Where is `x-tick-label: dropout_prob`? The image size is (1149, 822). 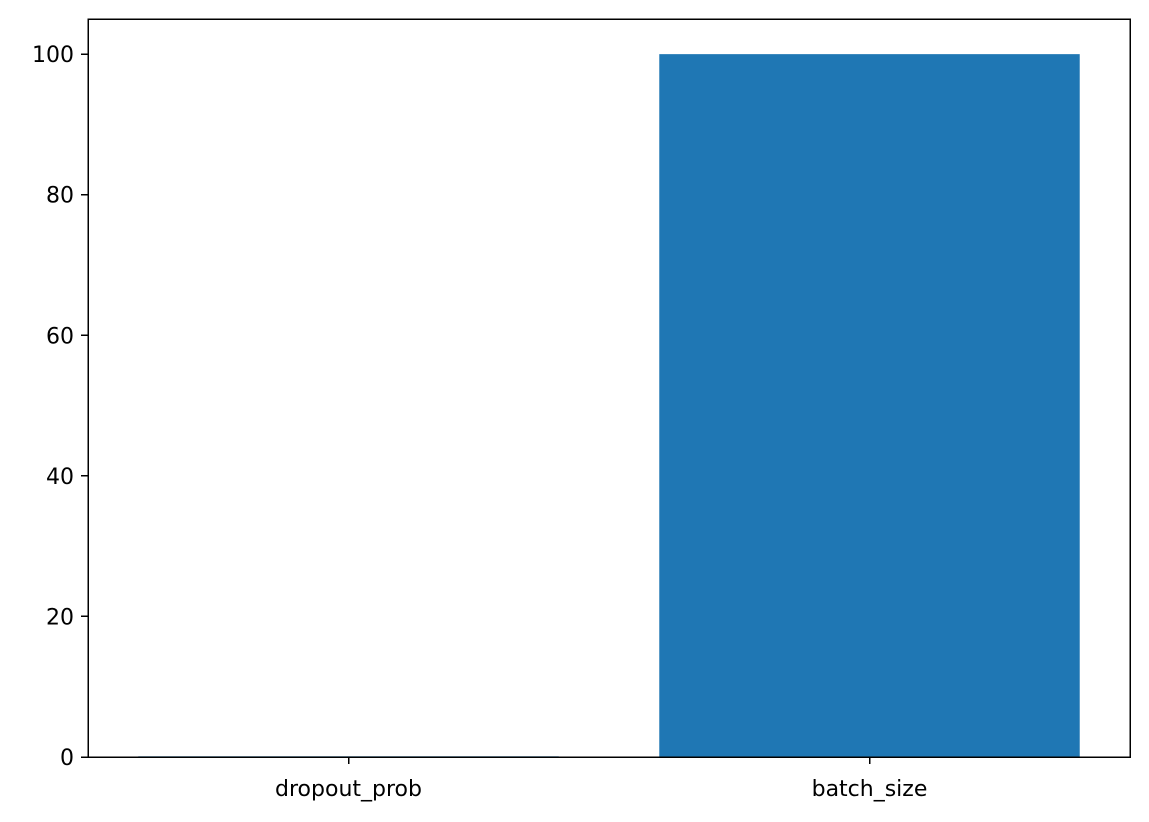
x-tick-label: dropout_prob is located at coordinates (348, 789).